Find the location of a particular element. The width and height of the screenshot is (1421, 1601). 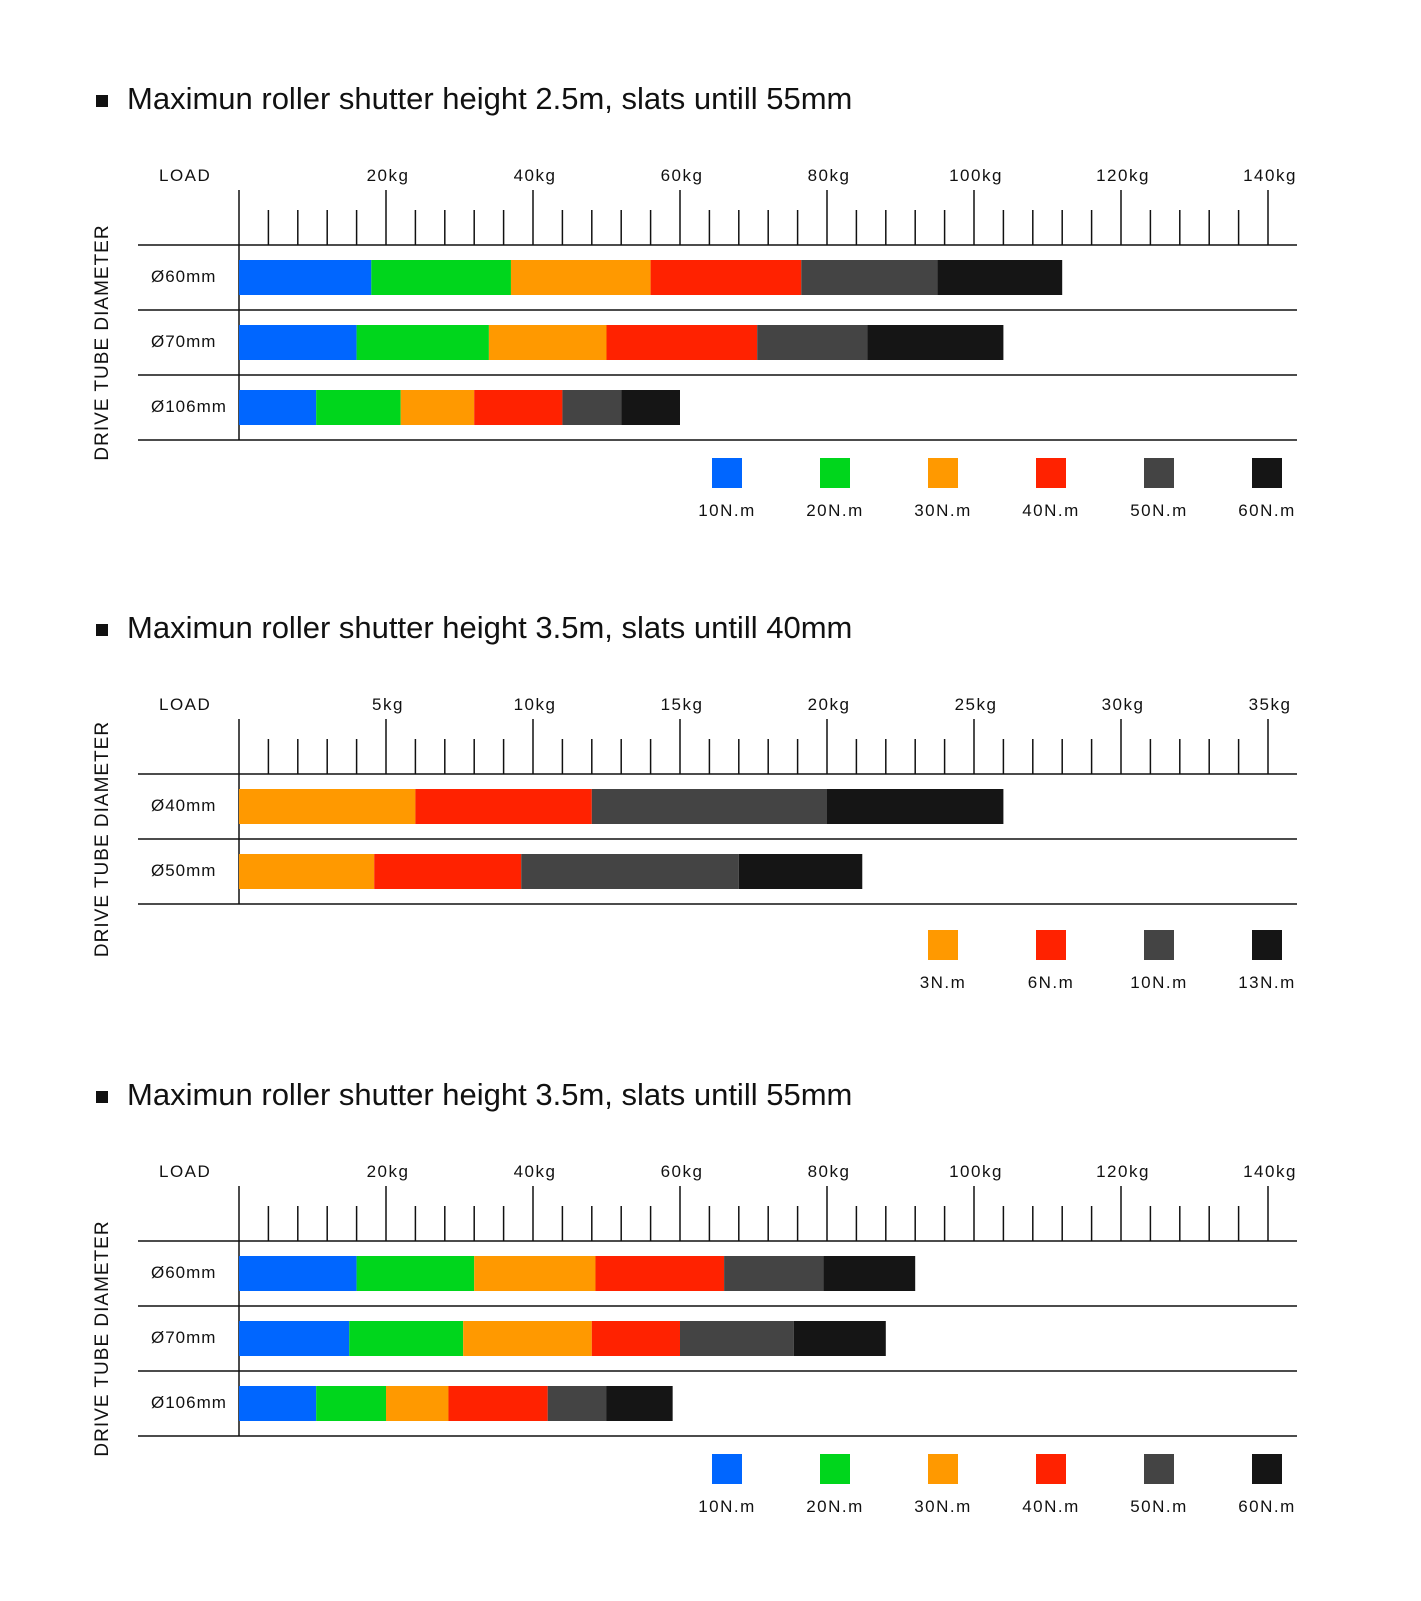

legend-label: 40N.m is located at coordinates (1051, 510).